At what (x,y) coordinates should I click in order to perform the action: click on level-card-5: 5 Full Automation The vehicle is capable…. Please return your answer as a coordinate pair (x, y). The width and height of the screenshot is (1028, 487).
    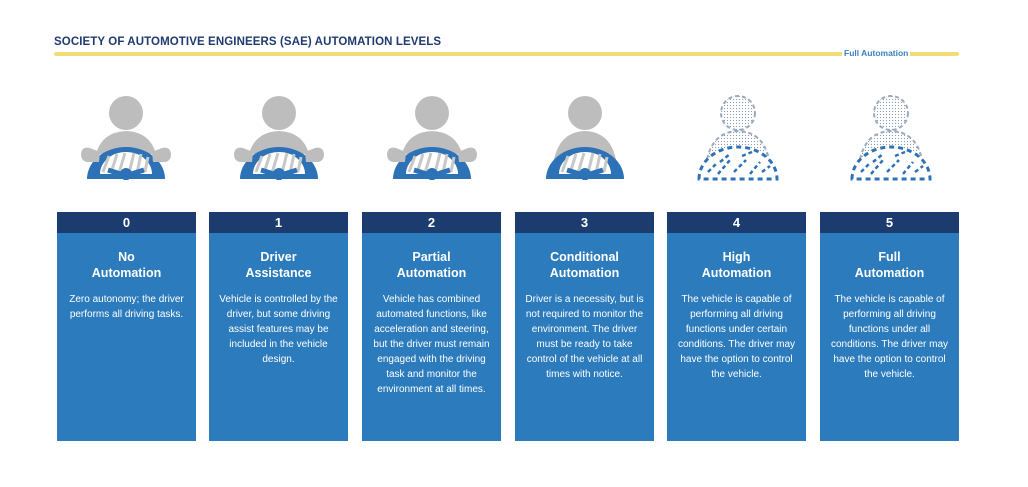
    Looking at the image, I should click on (889, 326).